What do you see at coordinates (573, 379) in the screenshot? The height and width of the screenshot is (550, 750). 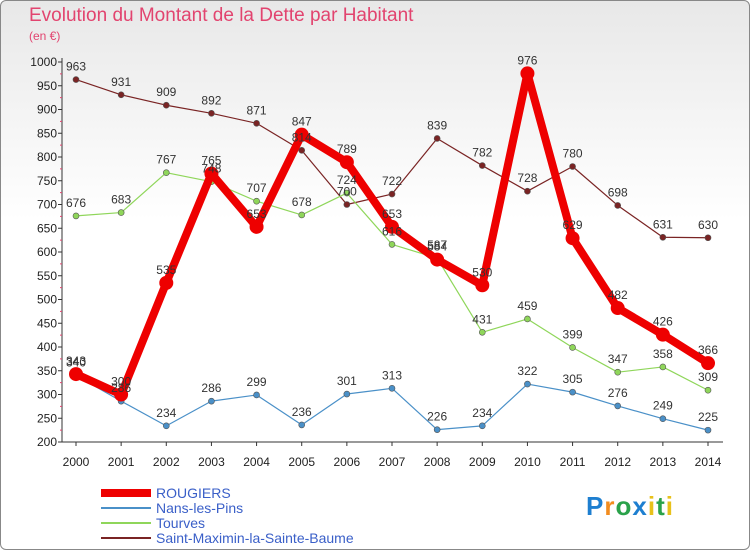 I see `data-label: 305` at bounding box center [573, 379].